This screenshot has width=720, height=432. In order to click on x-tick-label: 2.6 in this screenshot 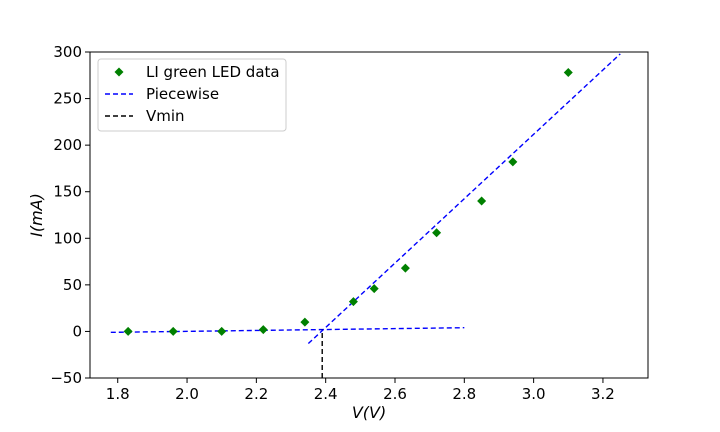, I will do `click(395, 394)`.